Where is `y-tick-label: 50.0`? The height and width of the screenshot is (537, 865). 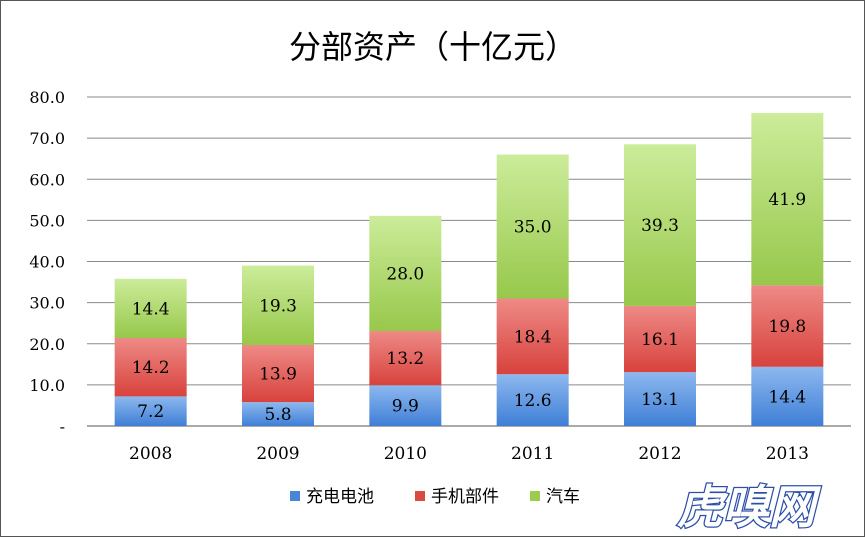
y-tick-label: 50.0 is located at coordinates (47, 220).